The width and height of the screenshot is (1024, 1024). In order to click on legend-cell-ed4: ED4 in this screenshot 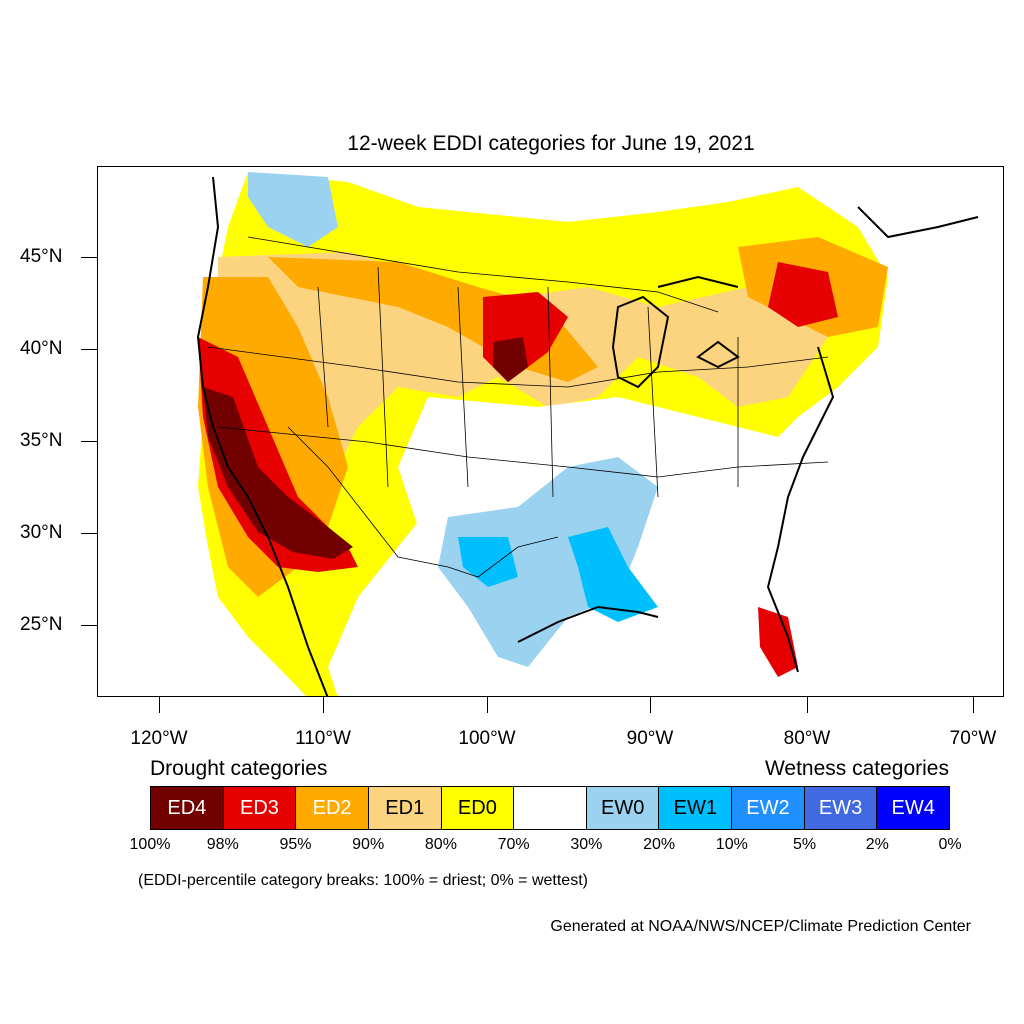, I will do `click(187, 808)`.